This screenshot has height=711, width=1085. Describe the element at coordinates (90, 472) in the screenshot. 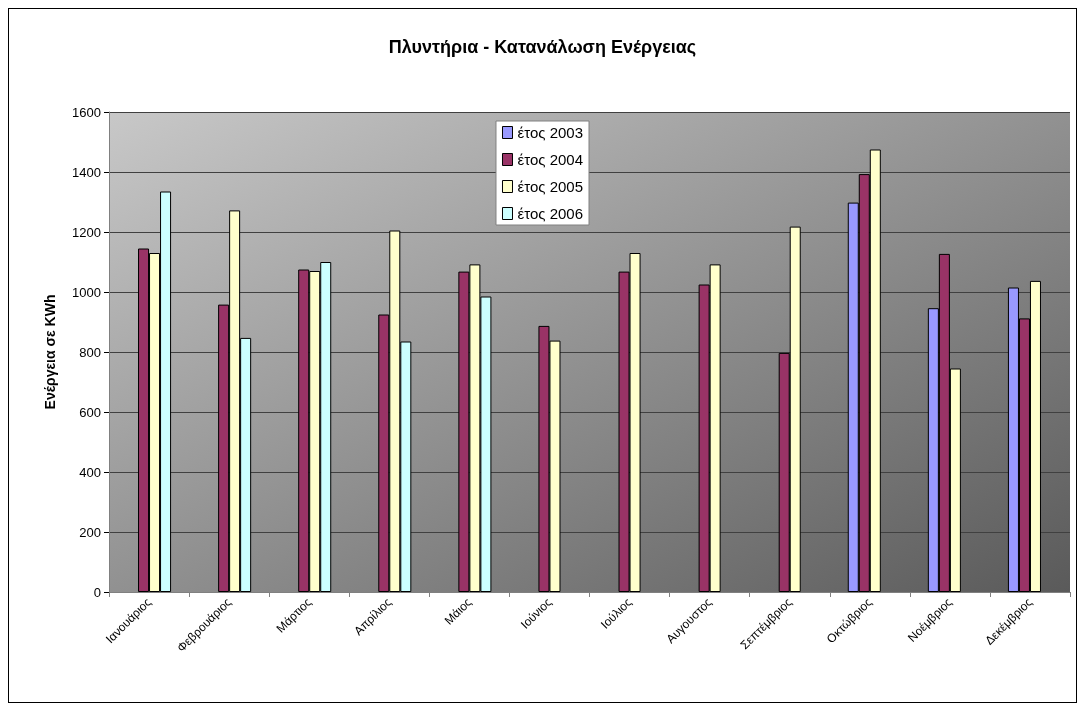

I see `y-tick-label: 400` at that location.